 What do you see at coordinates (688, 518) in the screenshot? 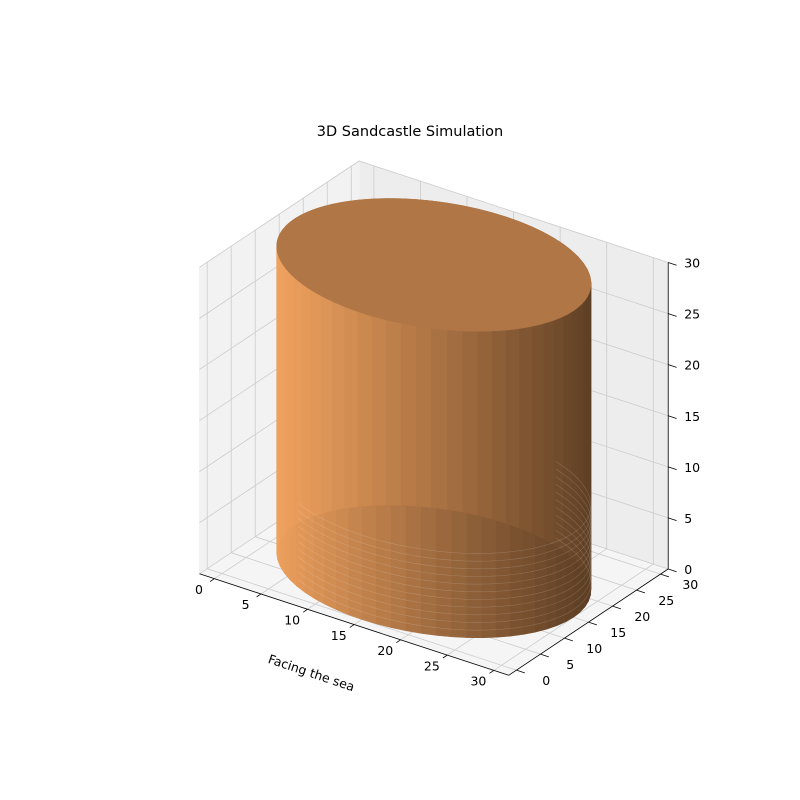
I see `z-tick-label: 5` at bounding box center [688, 518].